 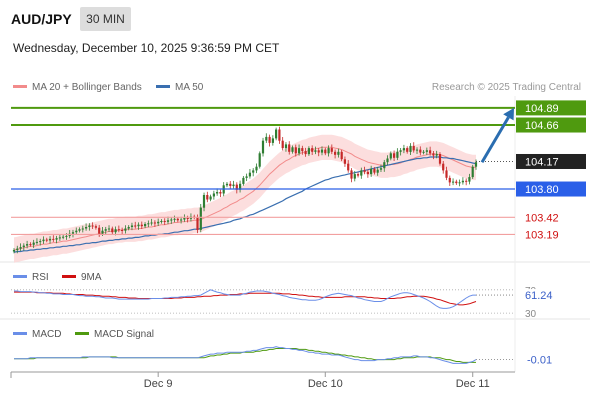 What do you see at coordinates (473, 384) in the screenshot?
I see `time-axis-label: Dec 11` at bounding box center [473, 384].